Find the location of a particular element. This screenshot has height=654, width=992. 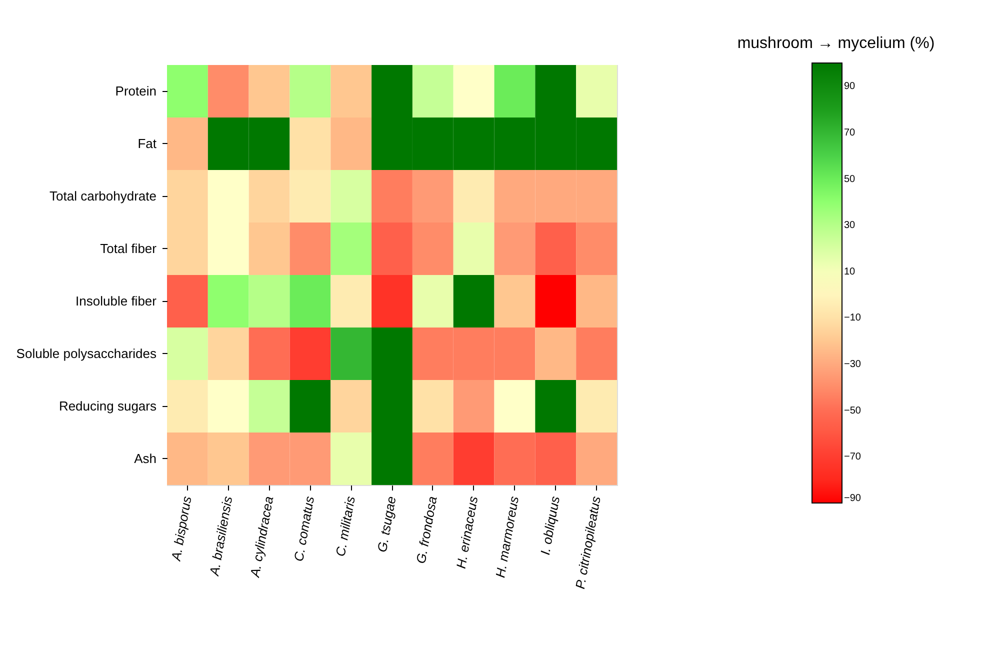

x-tick-label: G. frondosa is located at coordinates (426, 530).